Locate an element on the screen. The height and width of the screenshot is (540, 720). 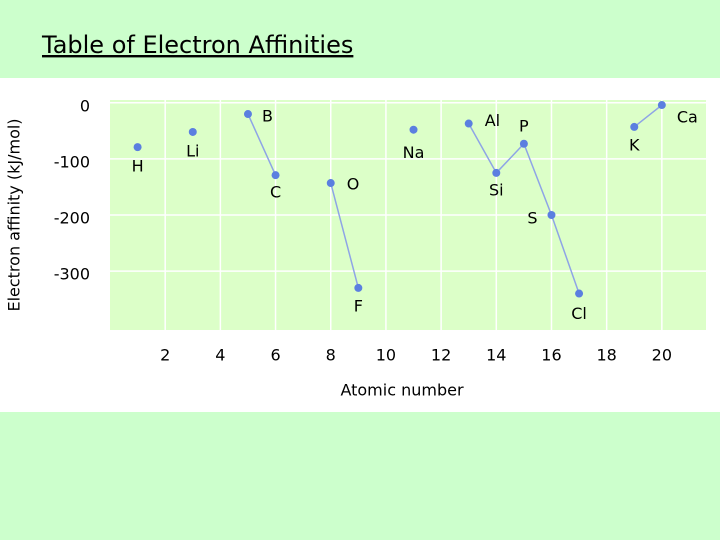
point-label: Na is located at coordinates (414, 152).